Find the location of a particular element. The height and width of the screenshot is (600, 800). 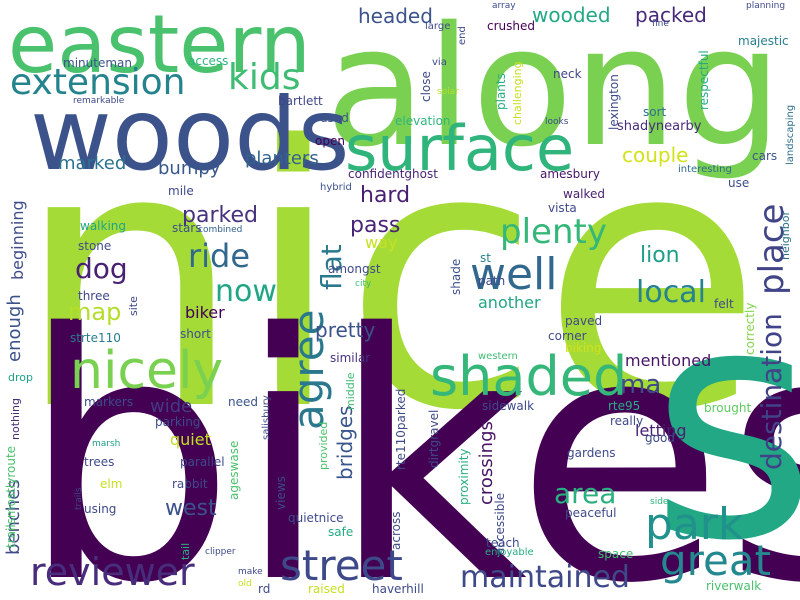

word-way: way is located at coordinates (381, 242).